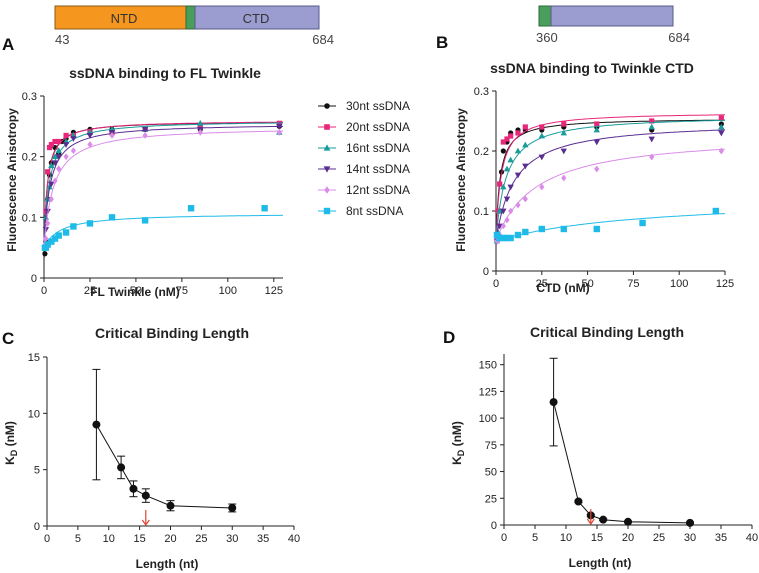  Describe the element at coordinates (457, 435) in the screenshot. I see `chart-d-ylabel-rest: (nM)` at that location.